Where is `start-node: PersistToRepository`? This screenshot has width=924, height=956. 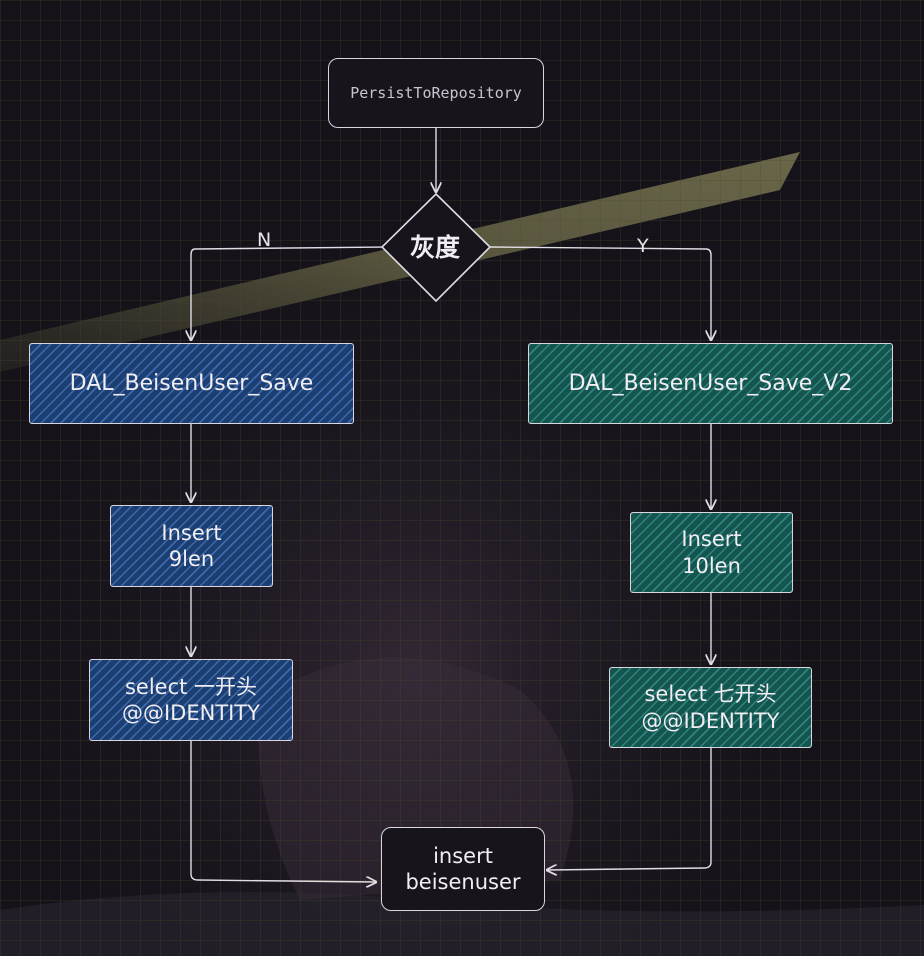
start-node: PersistToRepository is located at coordinates (436, 93).